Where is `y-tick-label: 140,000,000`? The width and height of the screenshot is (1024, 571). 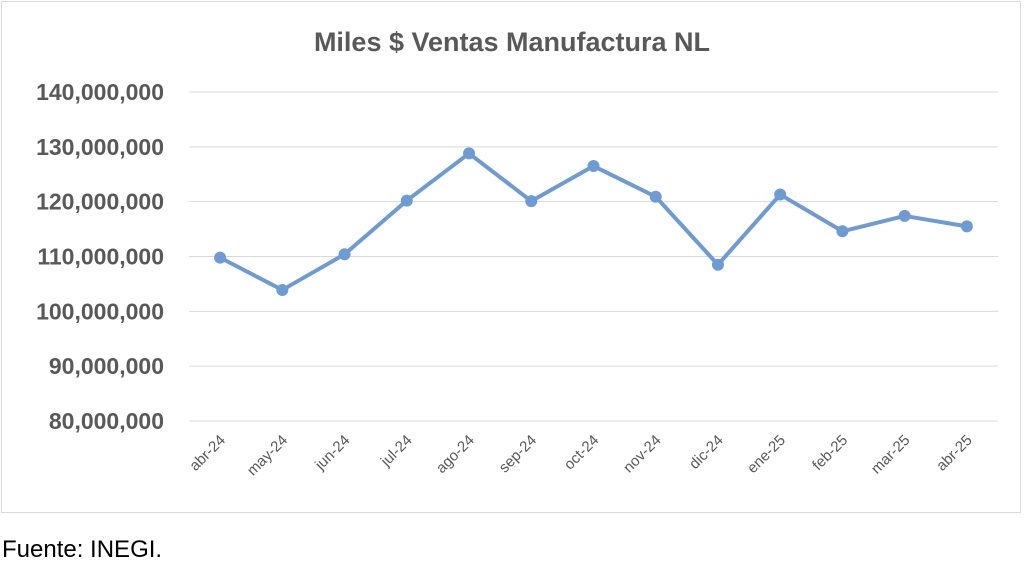
y-tick-label: 140,000,000 is located at coordinates (100, 92).